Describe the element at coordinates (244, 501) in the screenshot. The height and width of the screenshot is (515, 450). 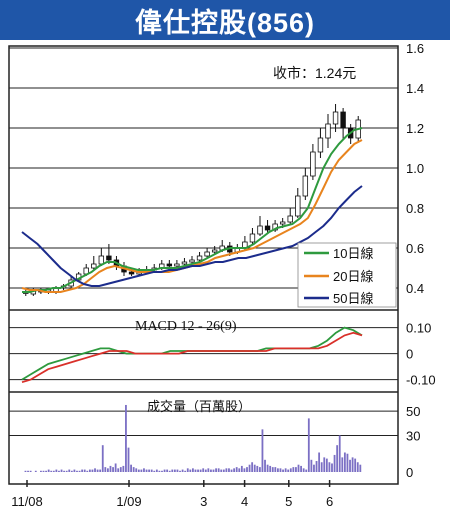
I see `date-tick-label: 4` at that location.